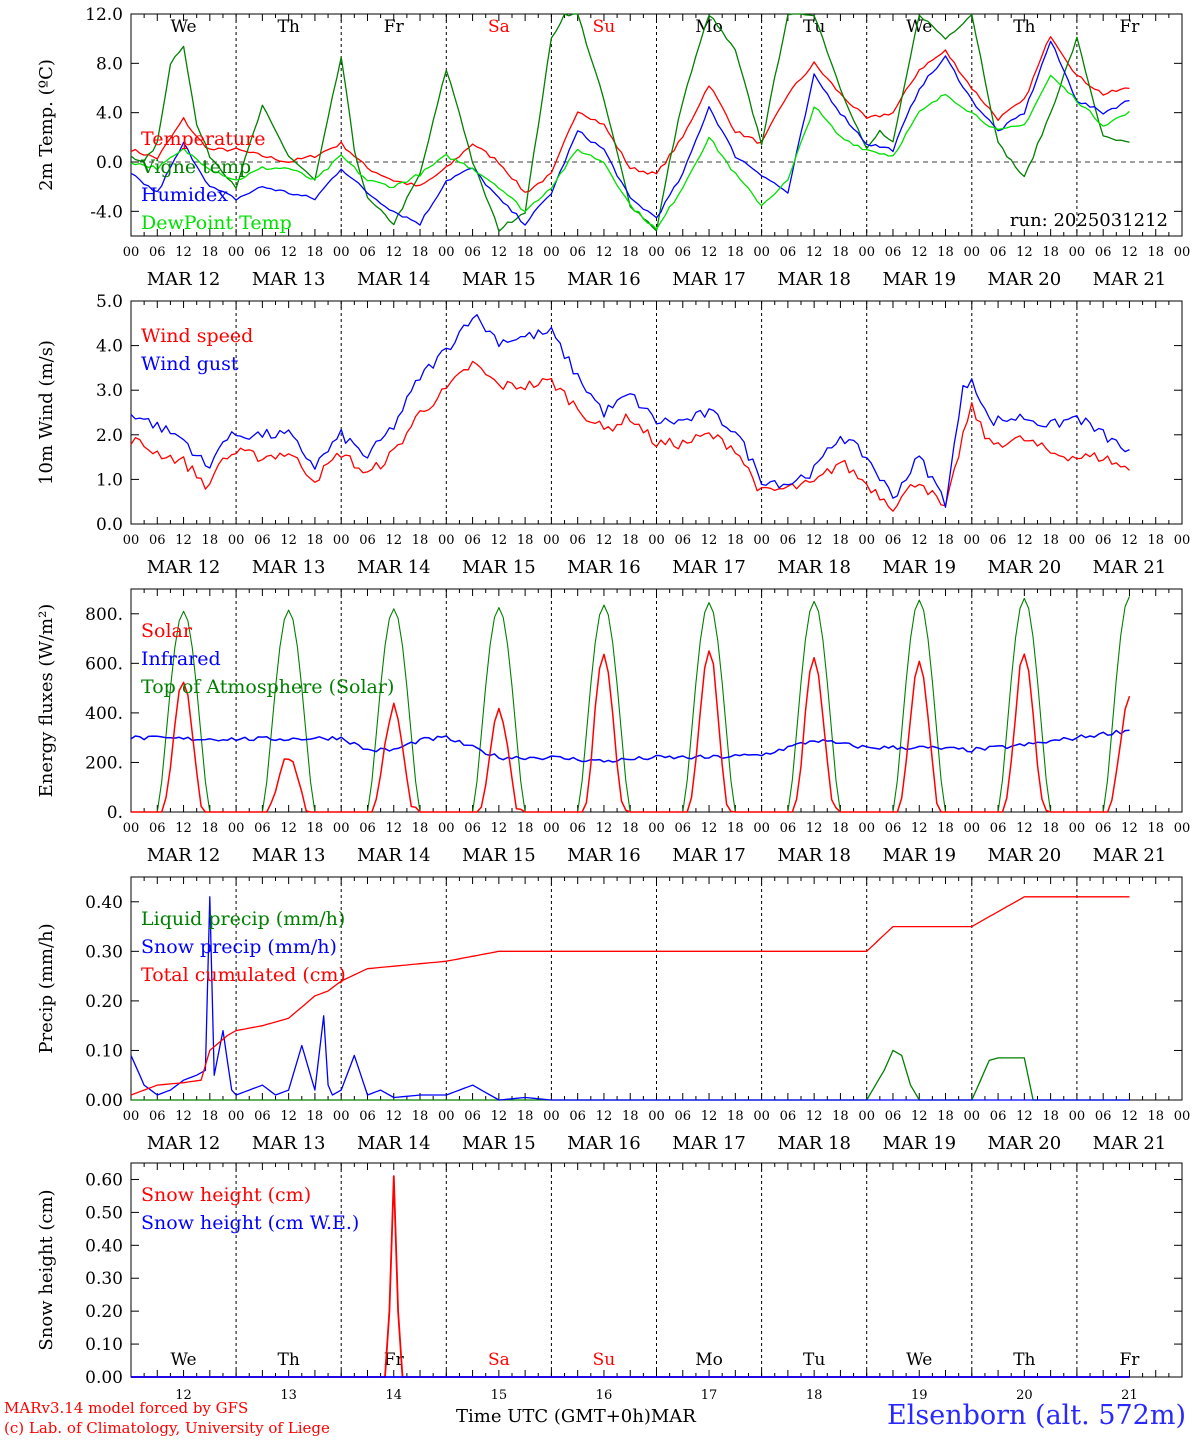  I want to click on day-number-label: 14, so click(393, 1395).